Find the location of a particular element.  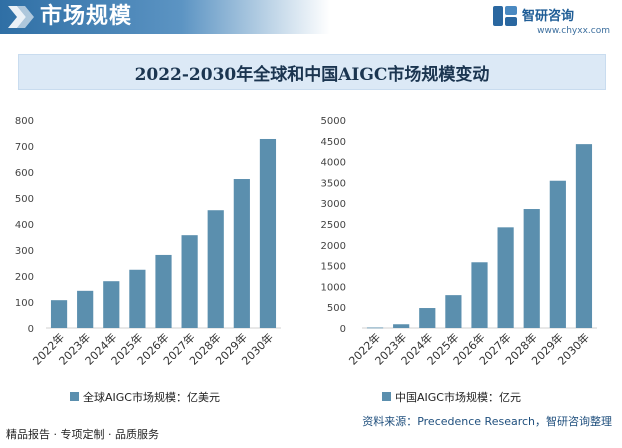

section-header: 市场规模 智研咨询 www.chyxx.com is located at coordinates (311, 20).